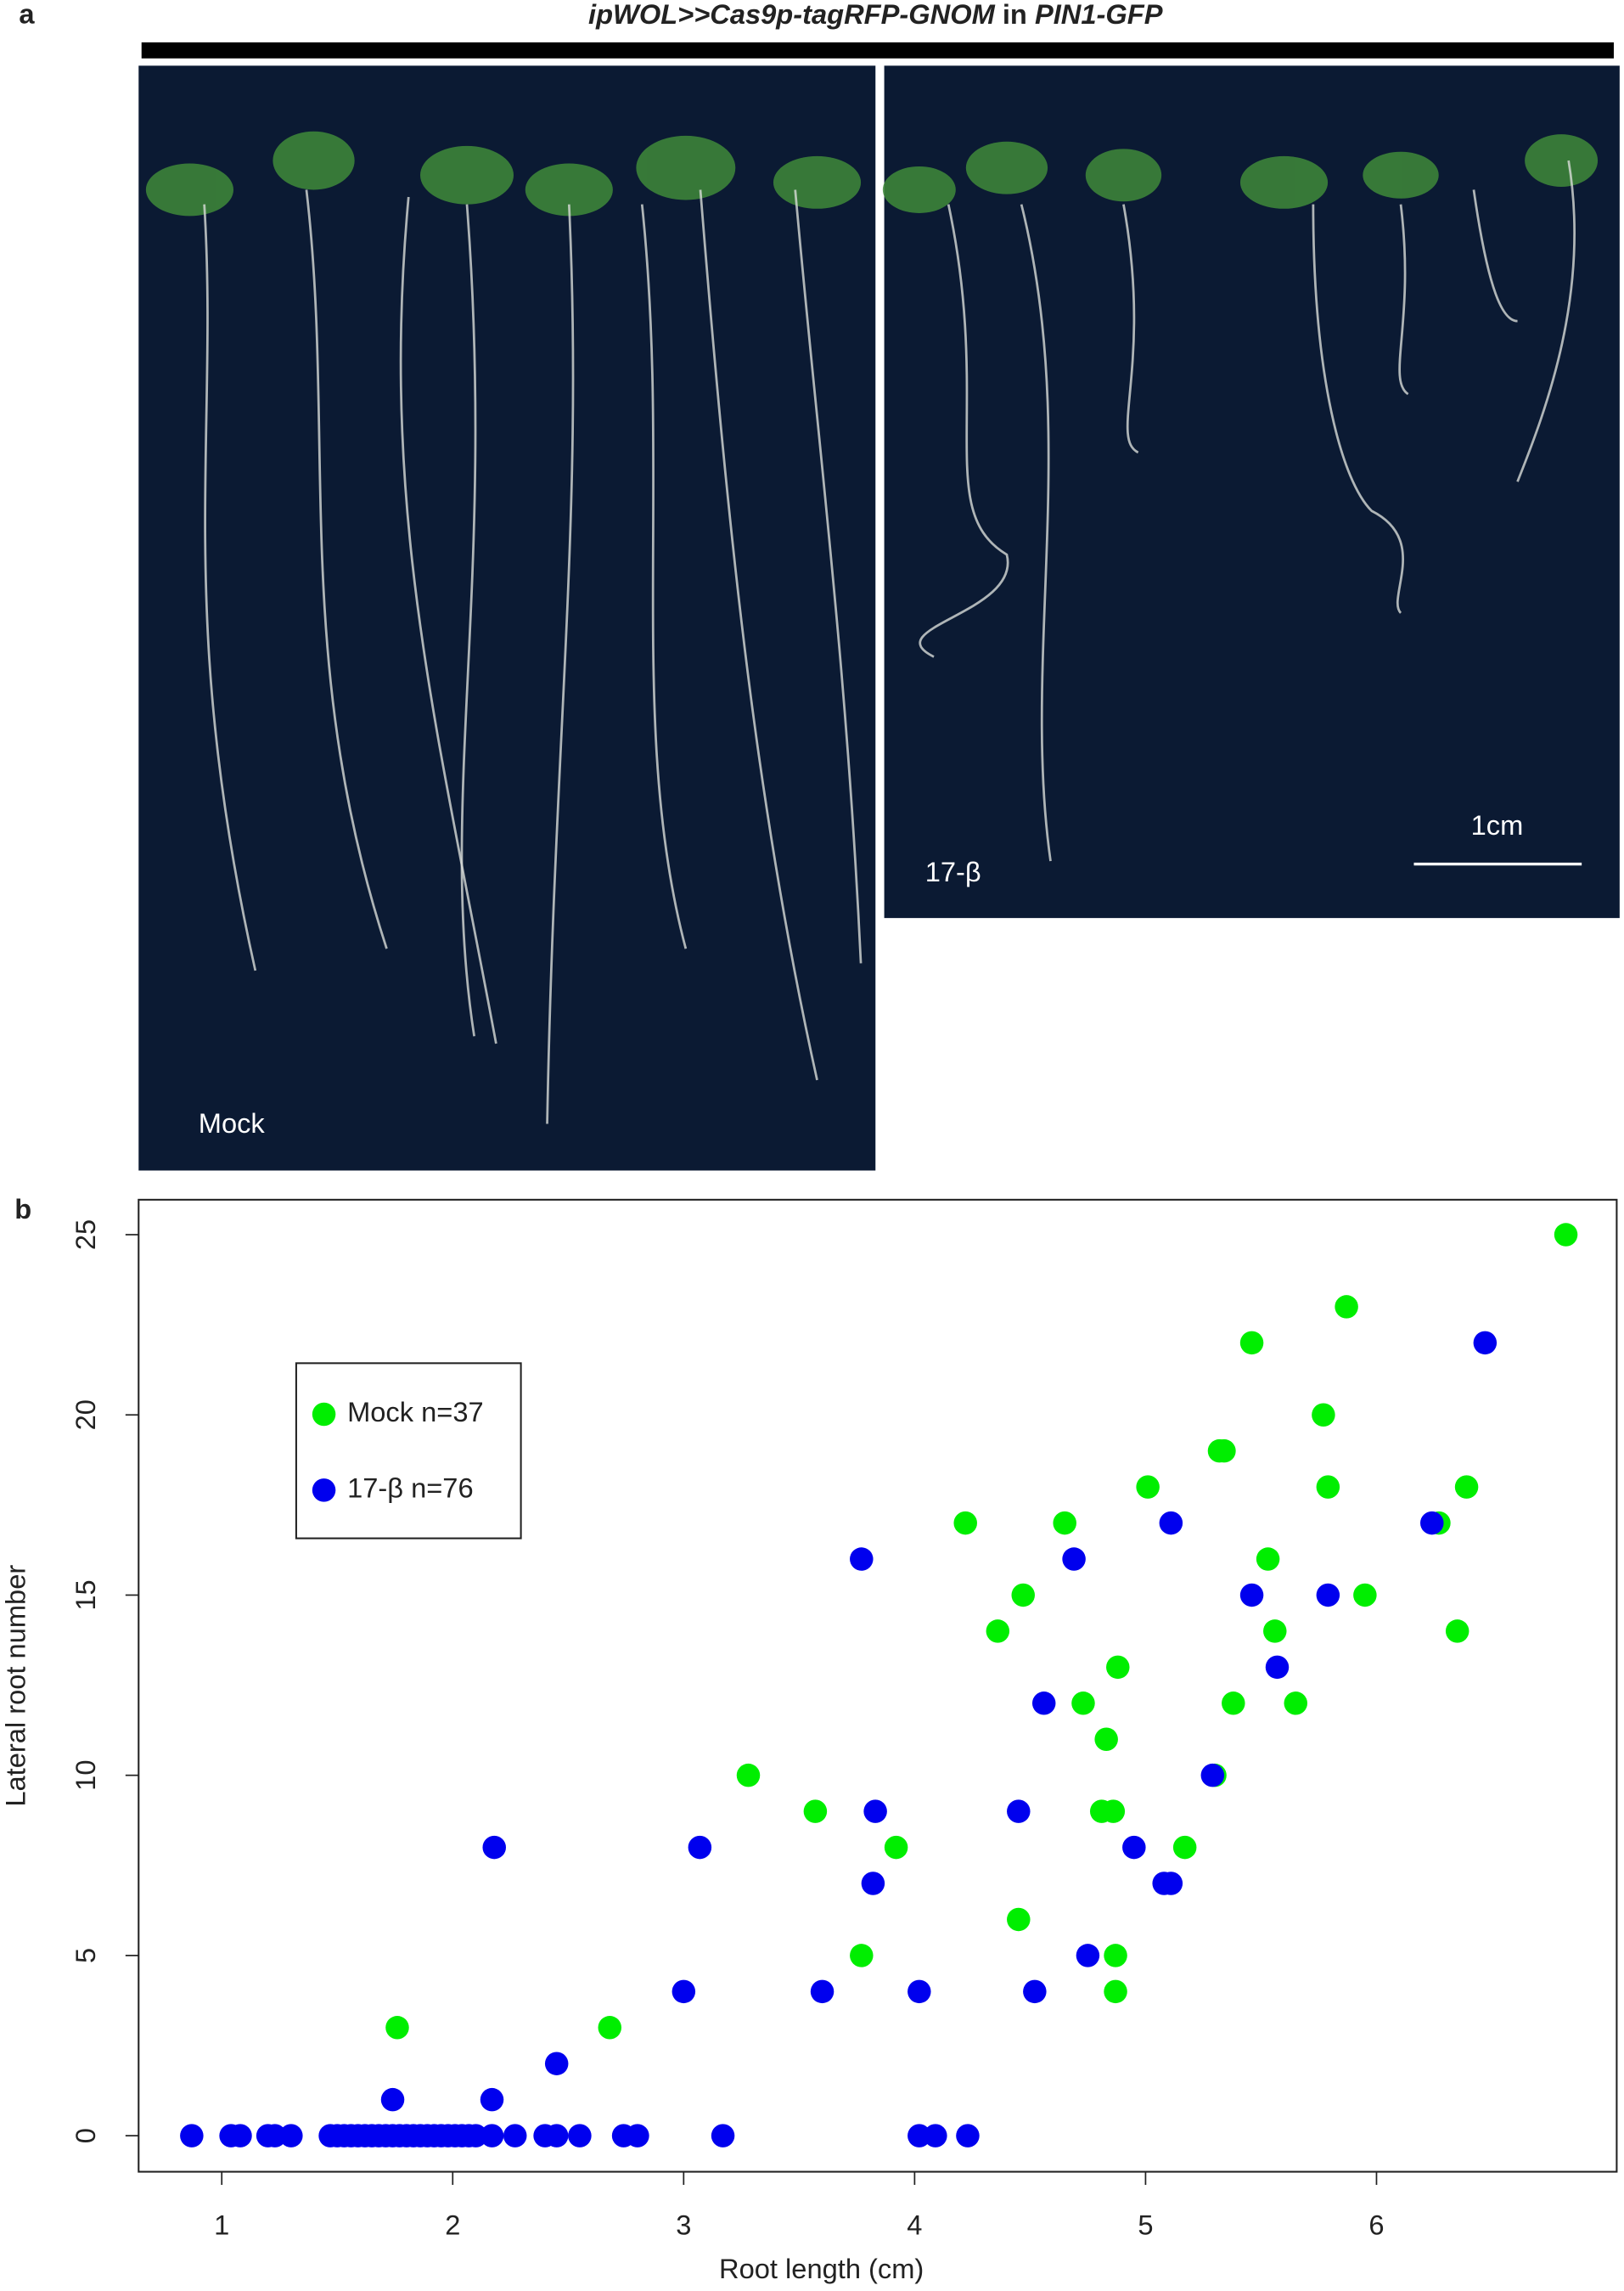 The width and height of the screenshot is (1624, 2291). What do you see at coordinates (410, 1488) in the screenshot?
I see `legend-label: 17-β n=76` at bounding box center [410, 1488].